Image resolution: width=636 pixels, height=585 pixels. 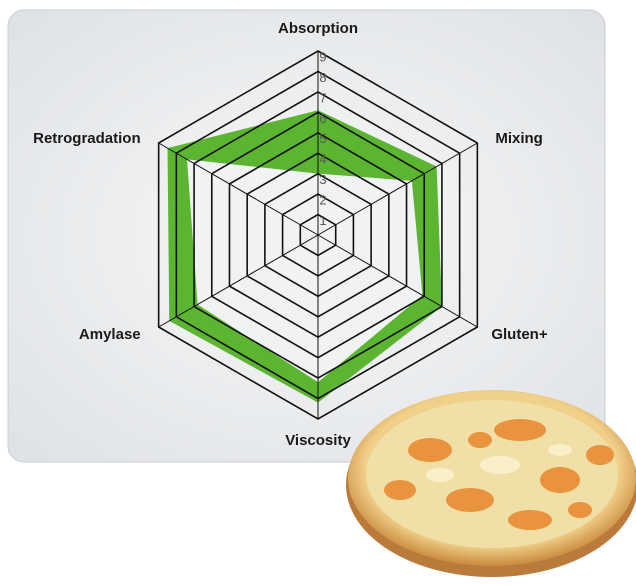 I want to click on axis-label: Retrogradation, so click(x=87, y=138).